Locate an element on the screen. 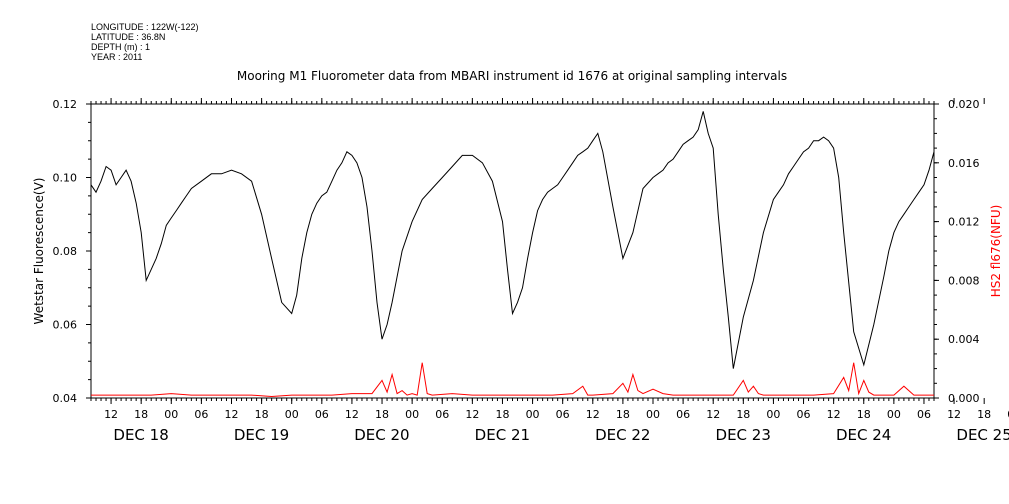 The width and height of the screenshot is (1009, 504). left-tick-label: 0.04 is located at coordinates (65, 398).